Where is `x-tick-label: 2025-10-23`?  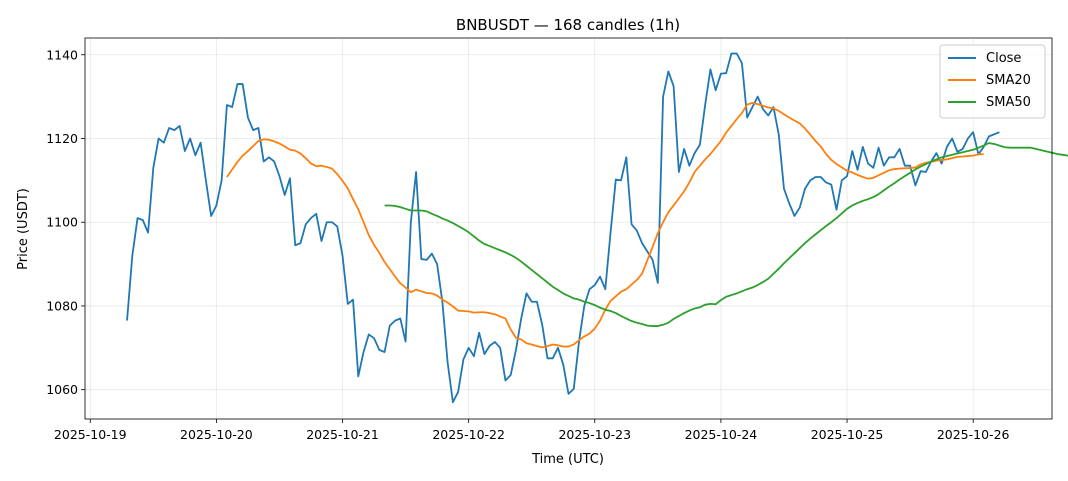
x-tick-label: 2025-10-23 is located at coordinates (594, 434).